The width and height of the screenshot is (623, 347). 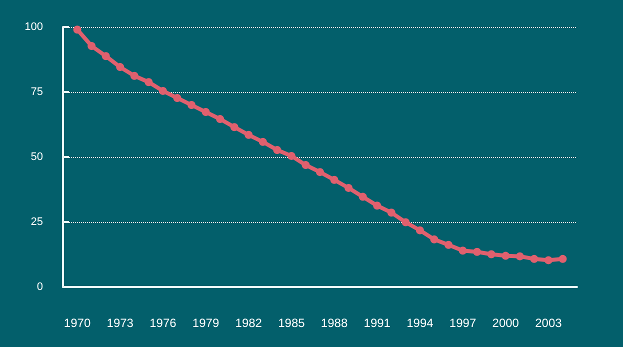 I want to click on y-tick-label: 25, so click(x=36, y=222).